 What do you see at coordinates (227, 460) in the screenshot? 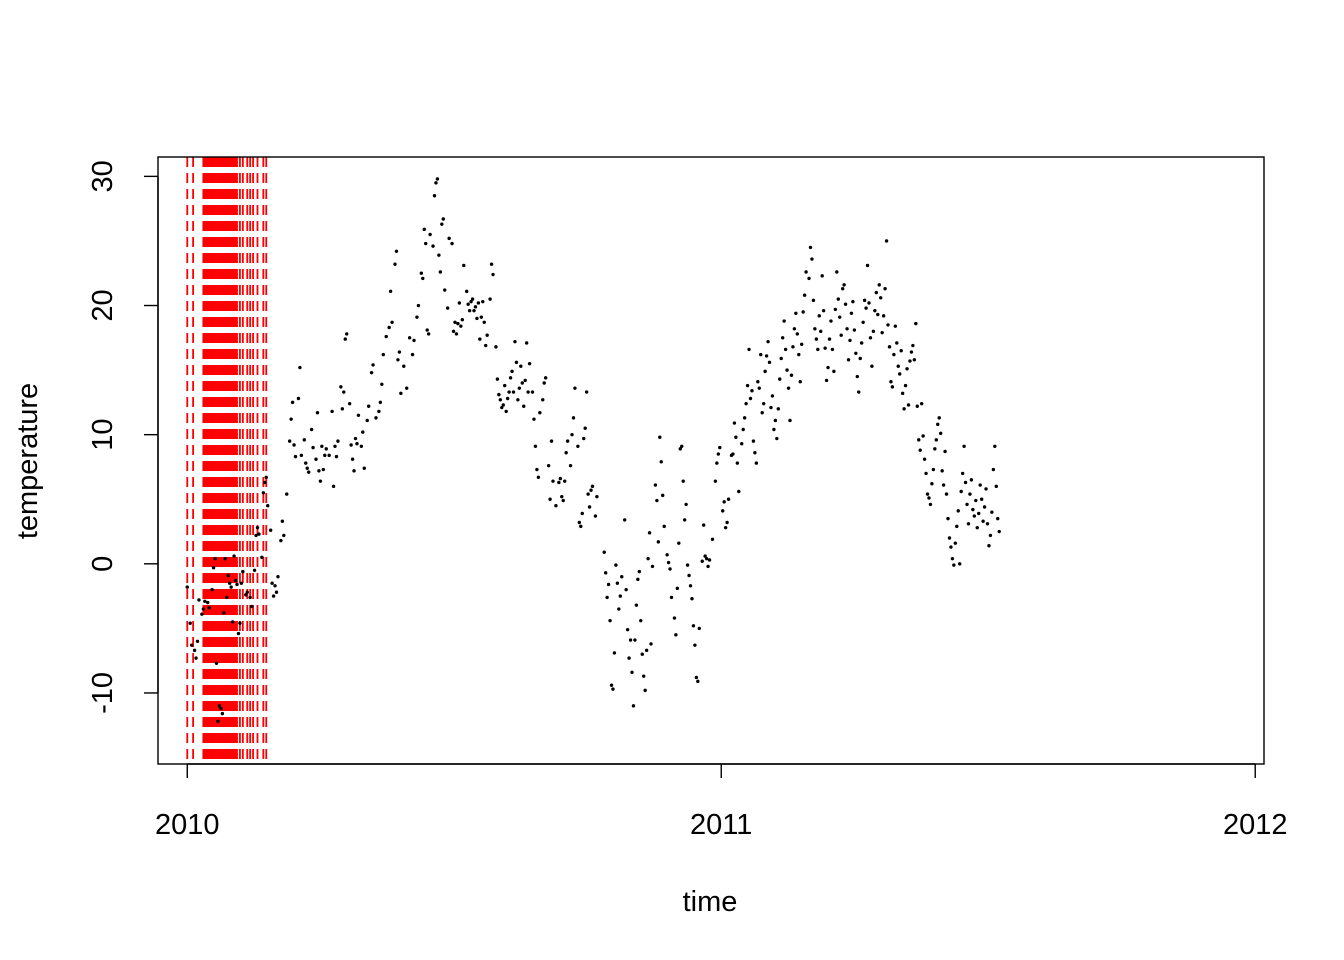
I see `marker-lines` at bounding box center [227, 460].